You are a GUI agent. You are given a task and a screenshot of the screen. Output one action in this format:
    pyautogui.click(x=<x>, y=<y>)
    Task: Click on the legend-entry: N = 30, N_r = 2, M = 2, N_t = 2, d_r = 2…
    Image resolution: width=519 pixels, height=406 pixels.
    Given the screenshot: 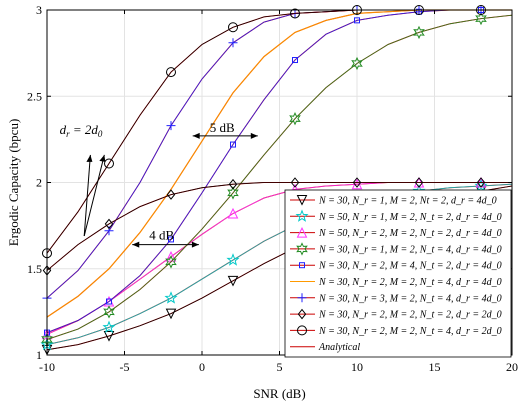 What is the action you would take?
    pyautogui.click(x=396, y=314)
    